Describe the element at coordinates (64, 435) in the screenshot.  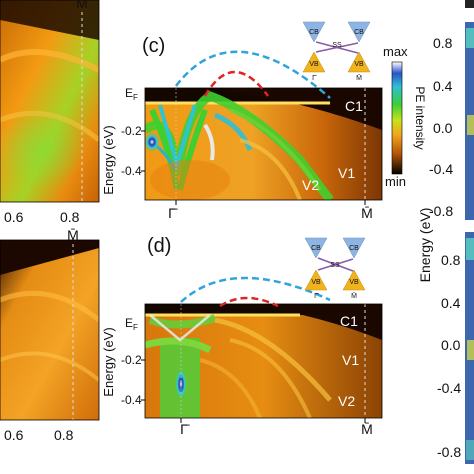
I see `left-bottom-tick-label: 0.8` at that location.